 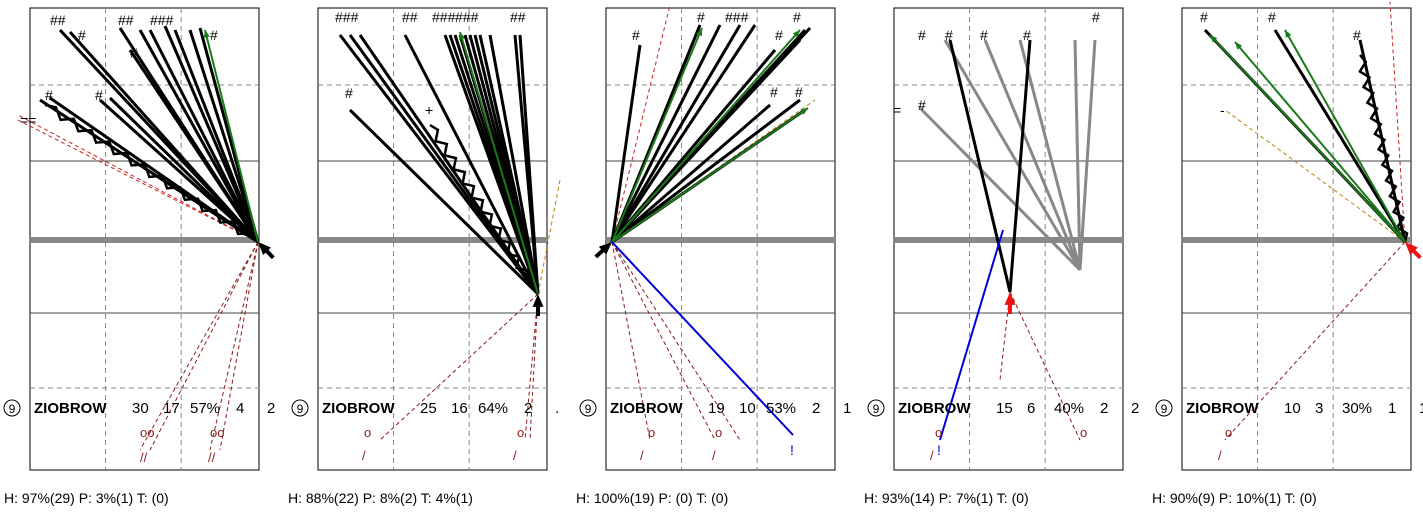 What do you see at coordinates (493, 408) in the screenshot?
I see `stat-value: 64%` at bounding box center [493, 408].